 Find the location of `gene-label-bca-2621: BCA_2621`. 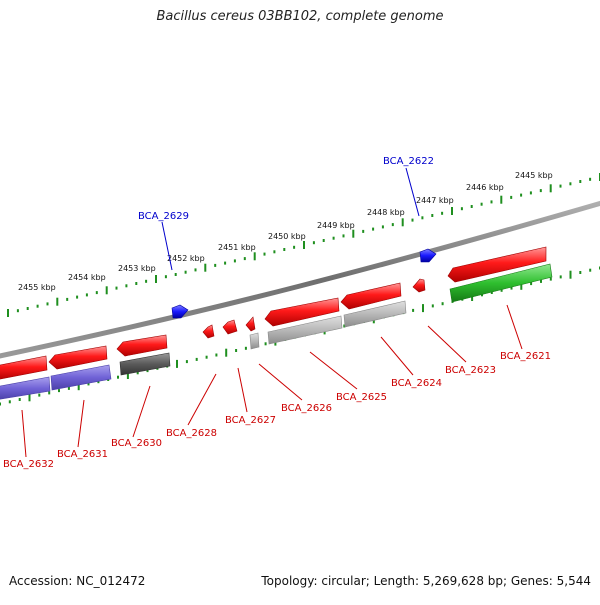

gene-label-bca-2621: BCA_2621 is located at coordinates (525, 356).